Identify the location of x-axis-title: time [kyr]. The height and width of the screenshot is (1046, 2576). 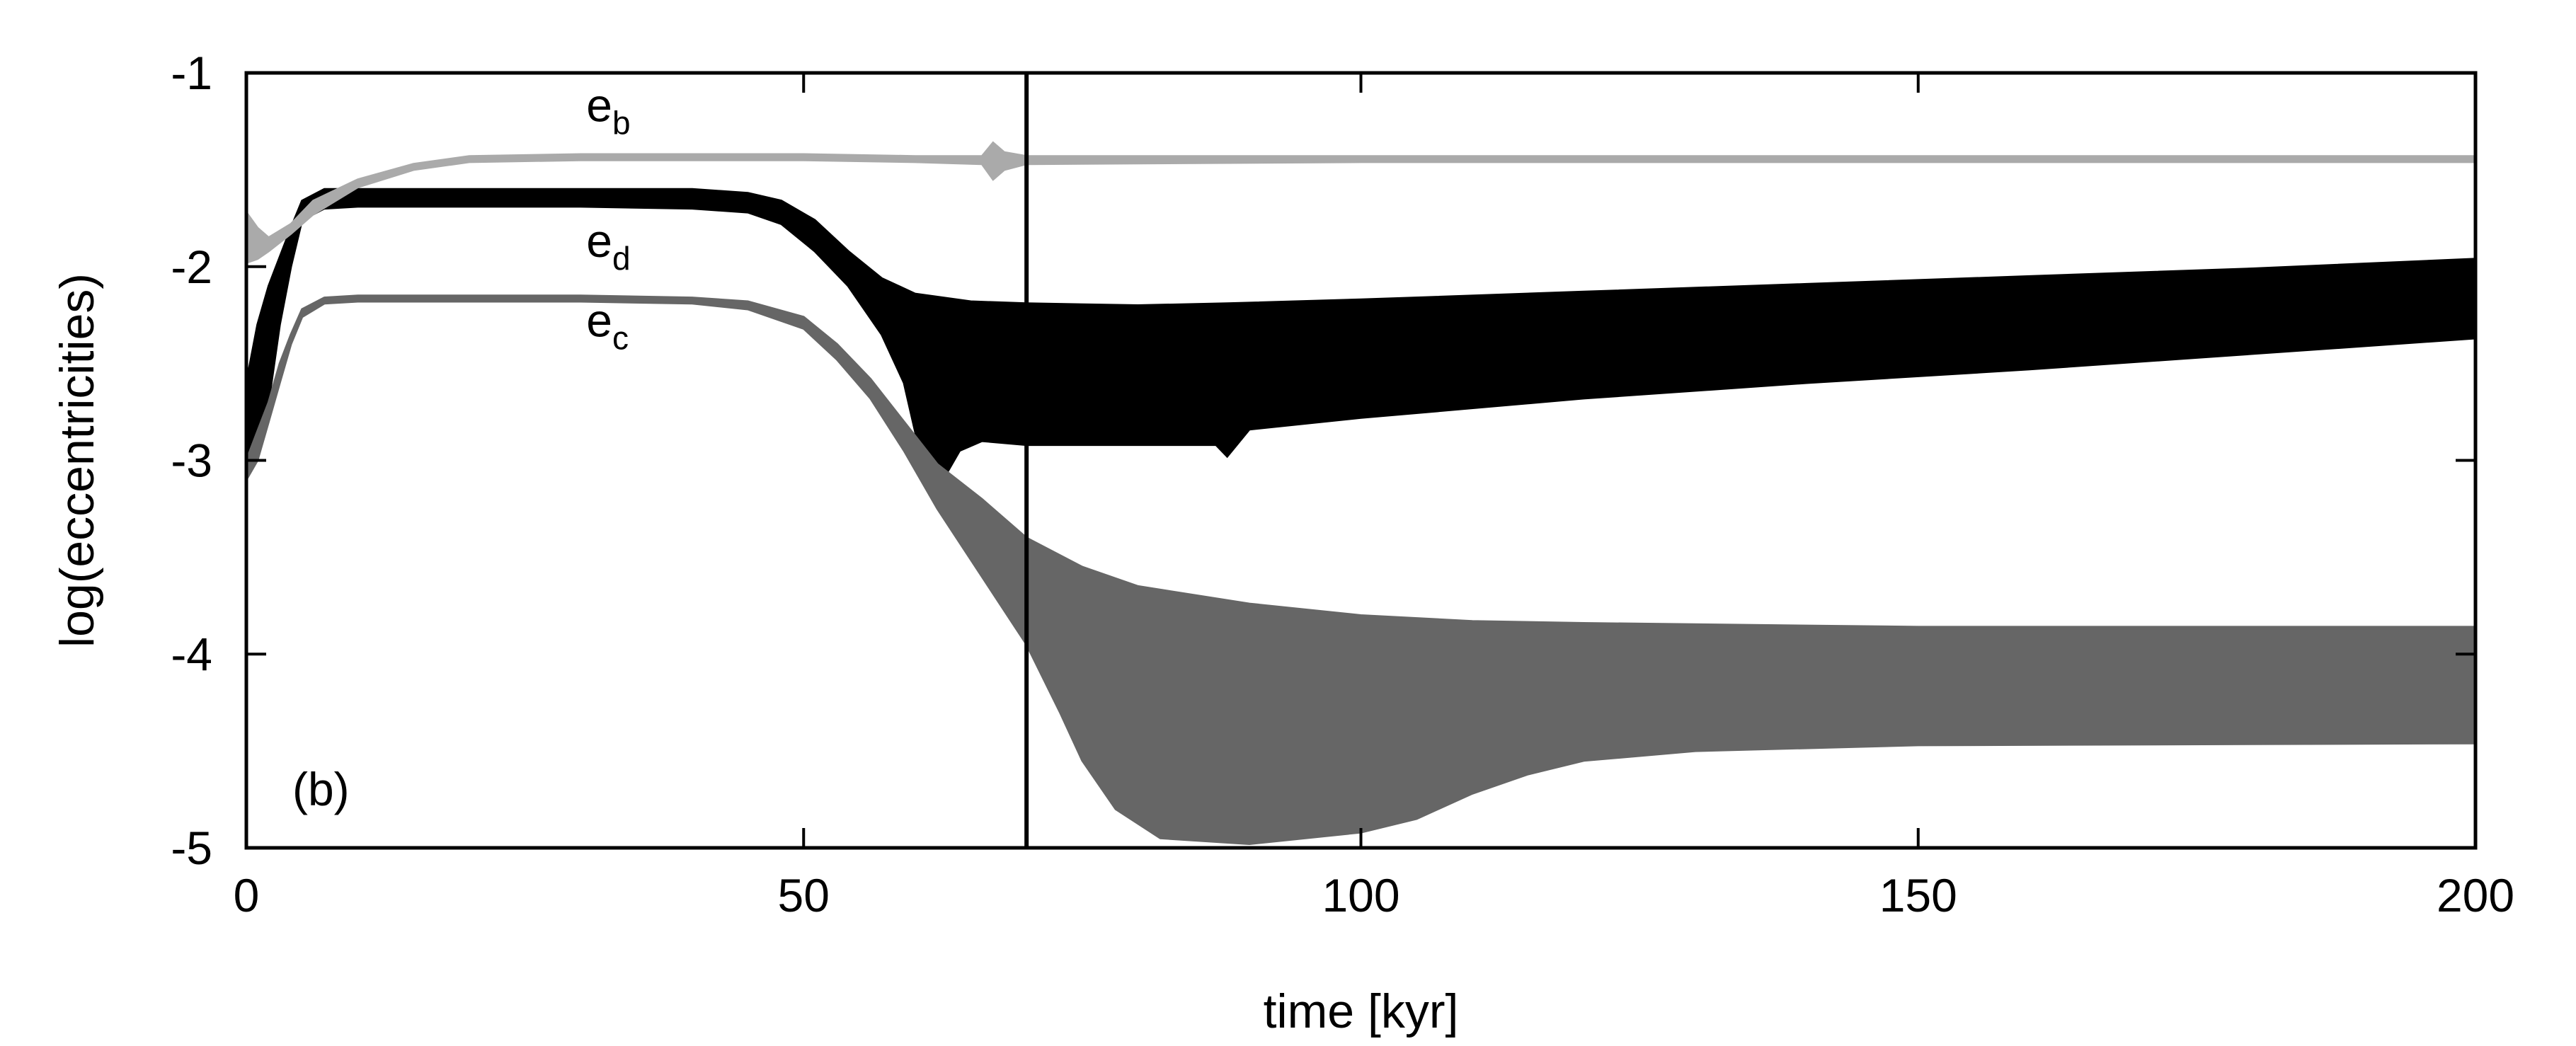
(1361, 1011).